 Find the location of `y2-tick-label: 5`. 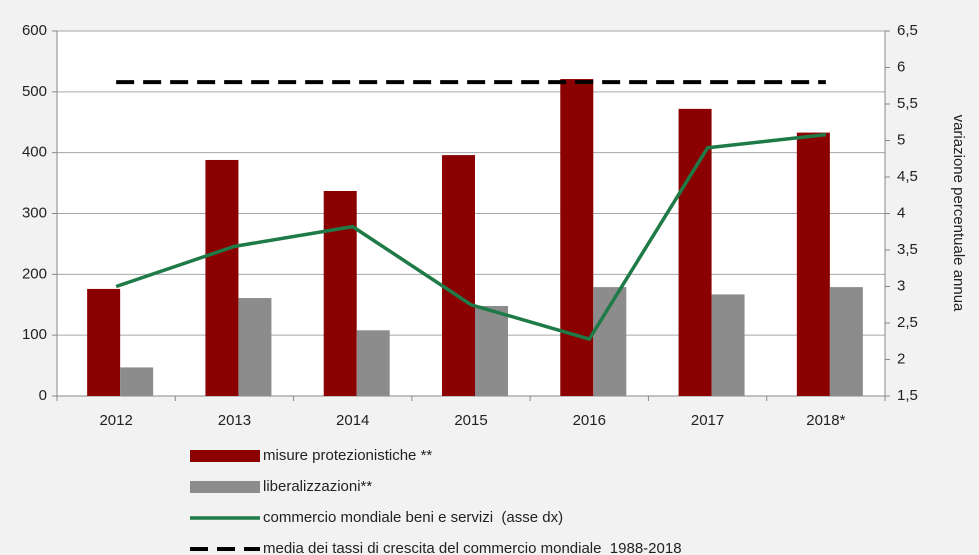

y2-tick-label: 5 is located at coordinates (901, 139).